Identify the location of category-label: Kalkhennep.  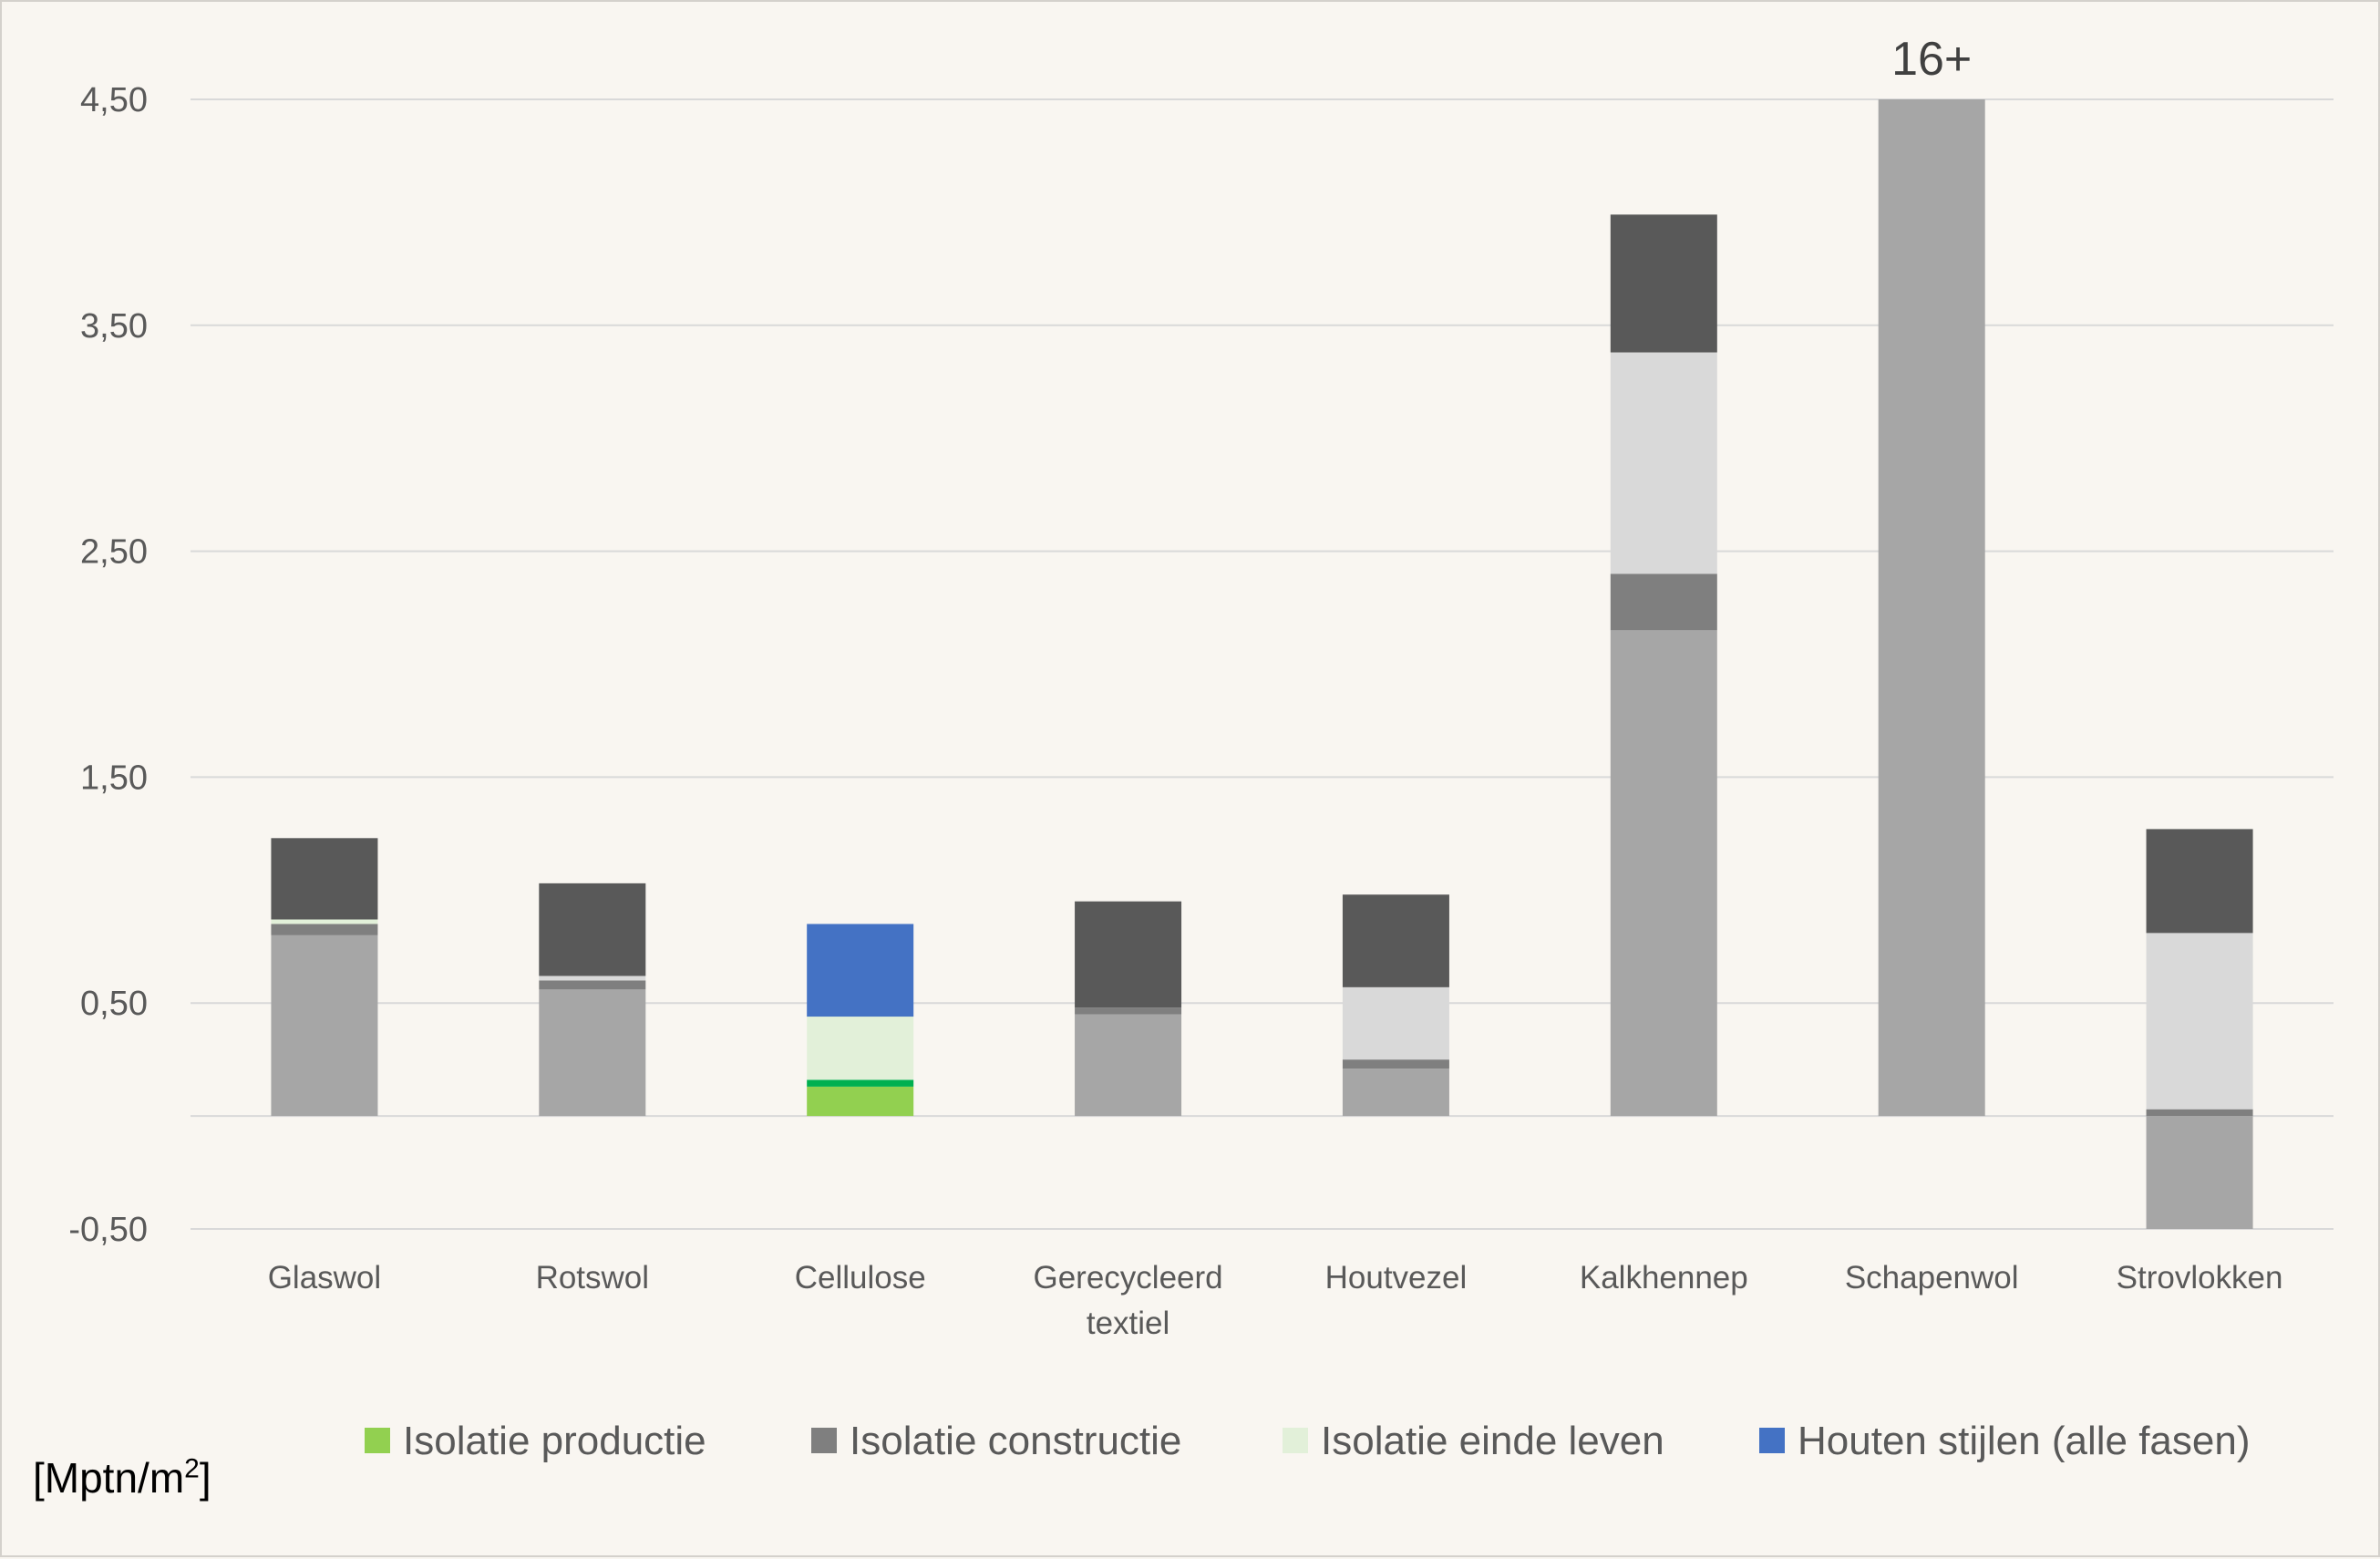
(1664, 1278).